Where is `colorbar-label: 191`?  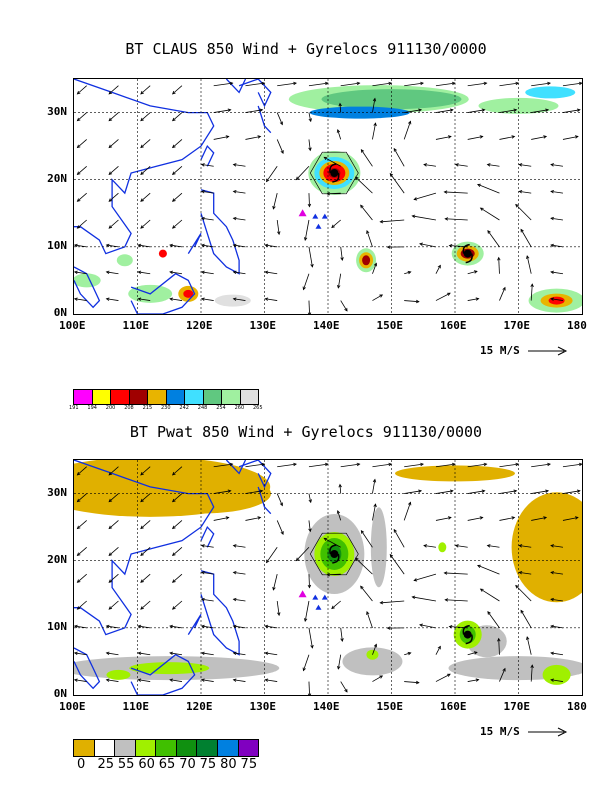 colorbar-label: 191 is located at coordinates (74, 408).